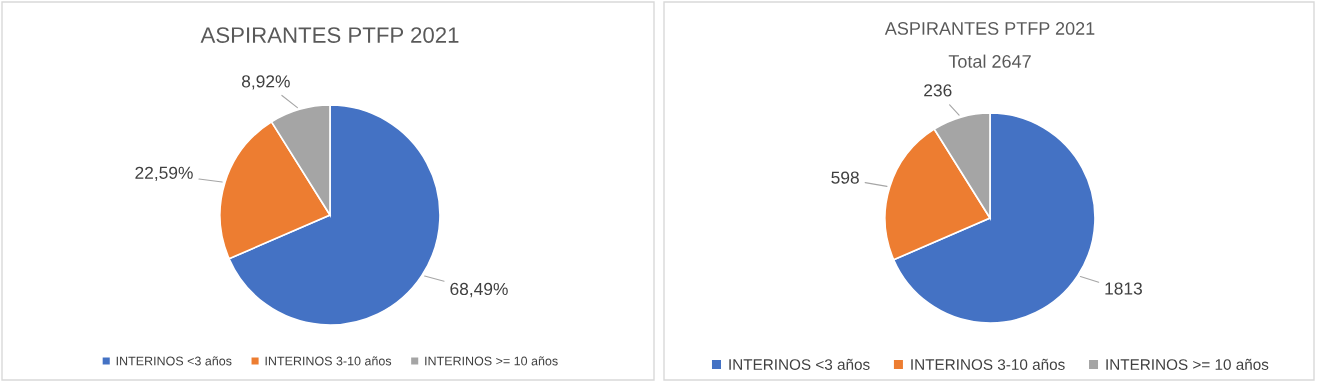 The image size is (1318, 385). Describe the element at coordinates (845, 177) in the screenshot. I see `data-label: 598` at that location.